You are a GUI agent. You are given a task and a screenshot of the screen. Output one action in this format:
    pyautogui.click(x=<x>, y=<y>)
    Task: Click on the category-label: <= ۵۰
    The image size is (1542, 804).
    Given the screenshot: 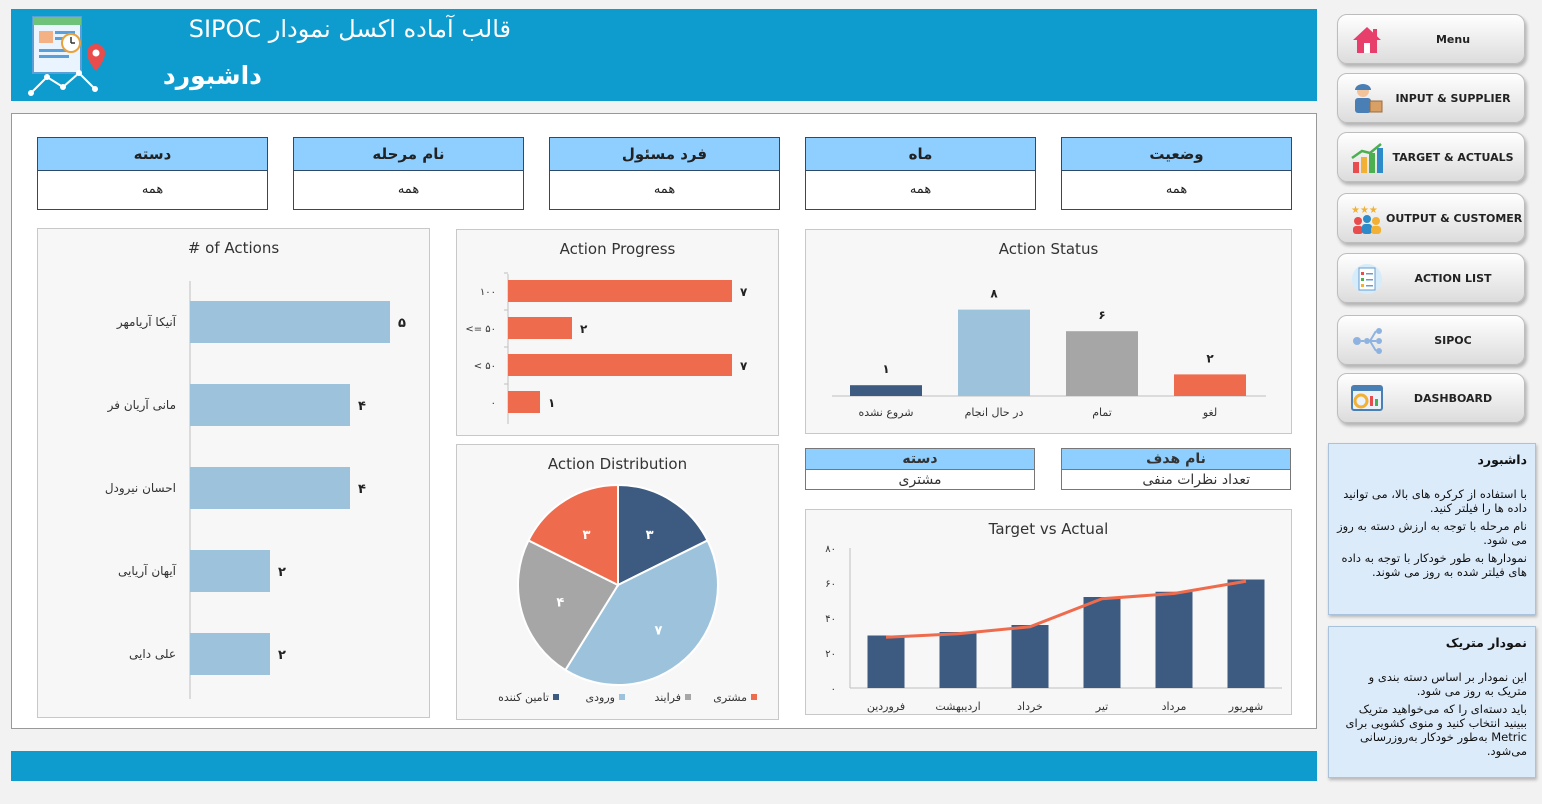 What is the action you would take?
    pyautogui.click(x=480, y=329)
    